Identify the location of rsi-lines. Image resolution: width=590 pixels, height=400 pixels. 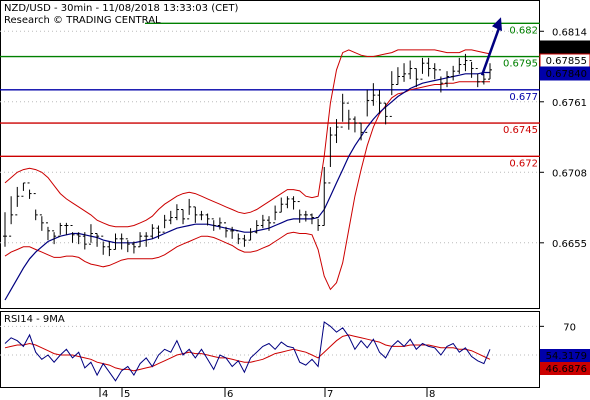
(247, 351).